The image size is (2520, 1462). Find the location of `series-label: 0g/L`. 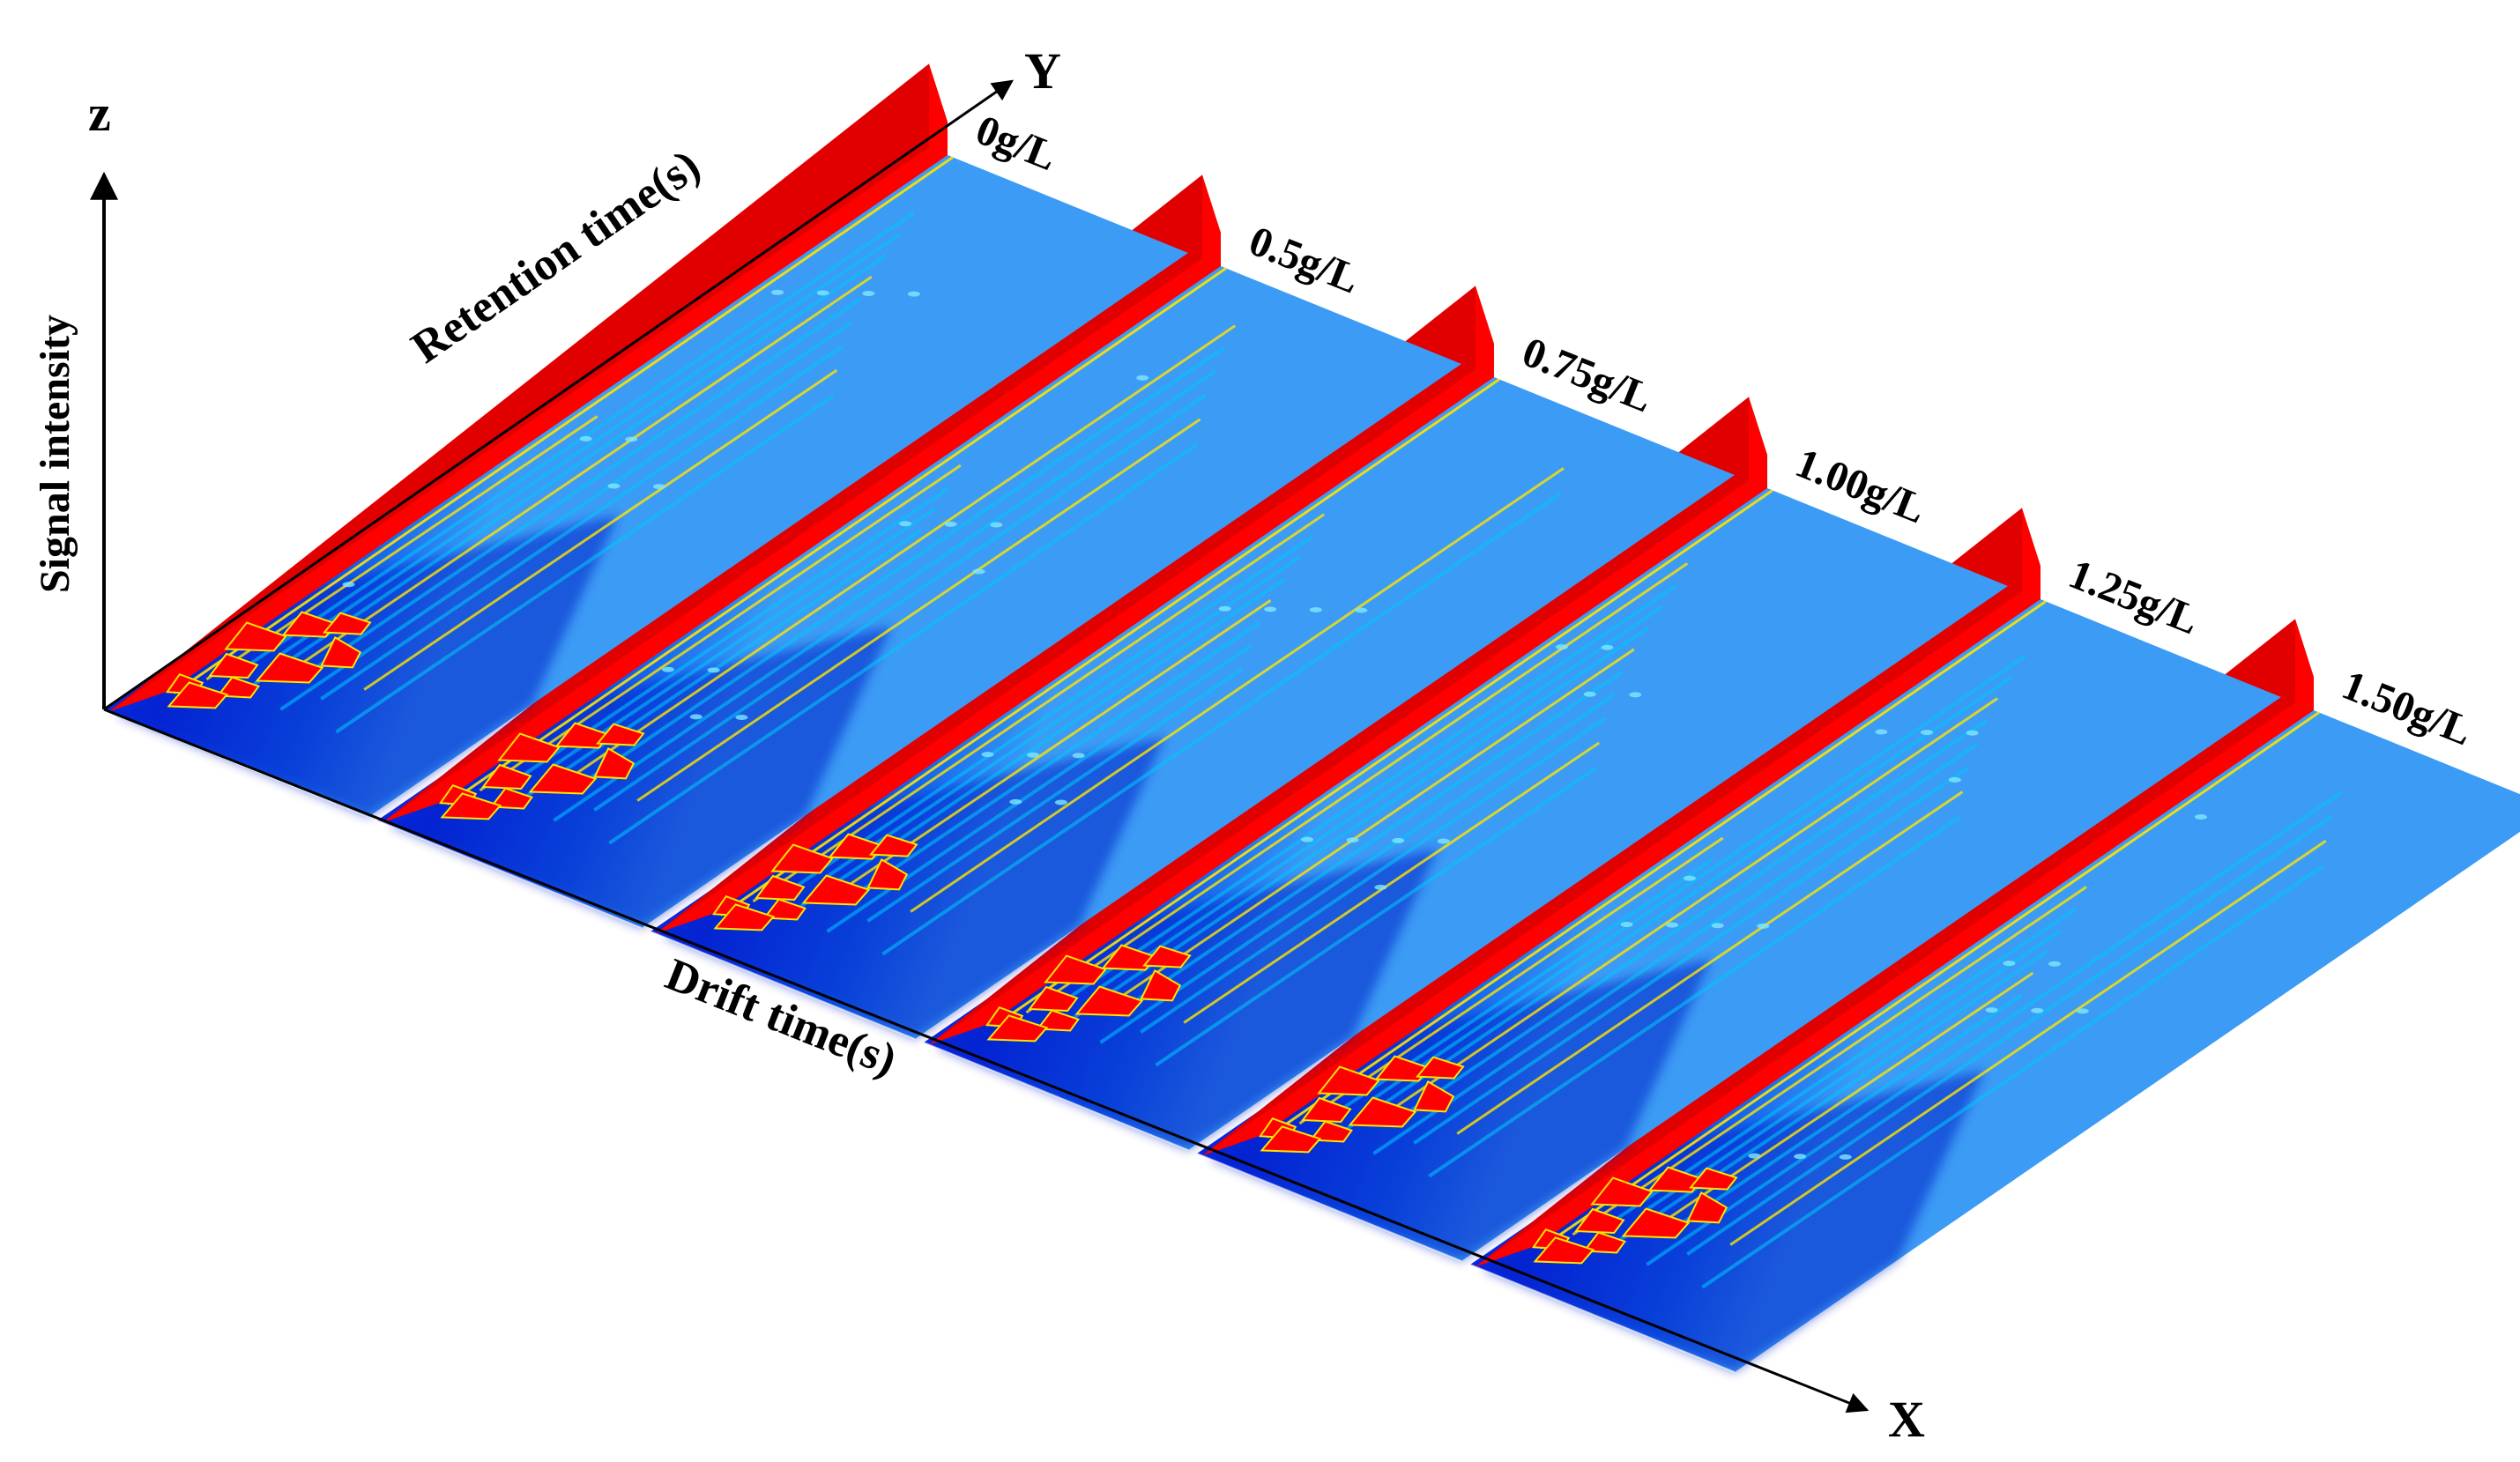

series-label: 0g/L is located at coordinates (1016, 144).